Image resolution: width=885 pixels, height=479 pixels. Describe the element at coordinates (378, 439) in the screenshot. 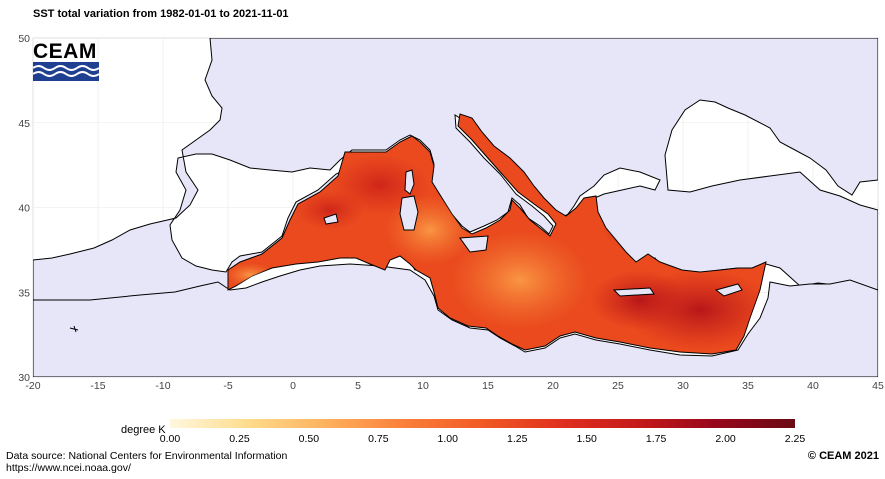

I see `colorbar-tick-label: 0.75` at that location.